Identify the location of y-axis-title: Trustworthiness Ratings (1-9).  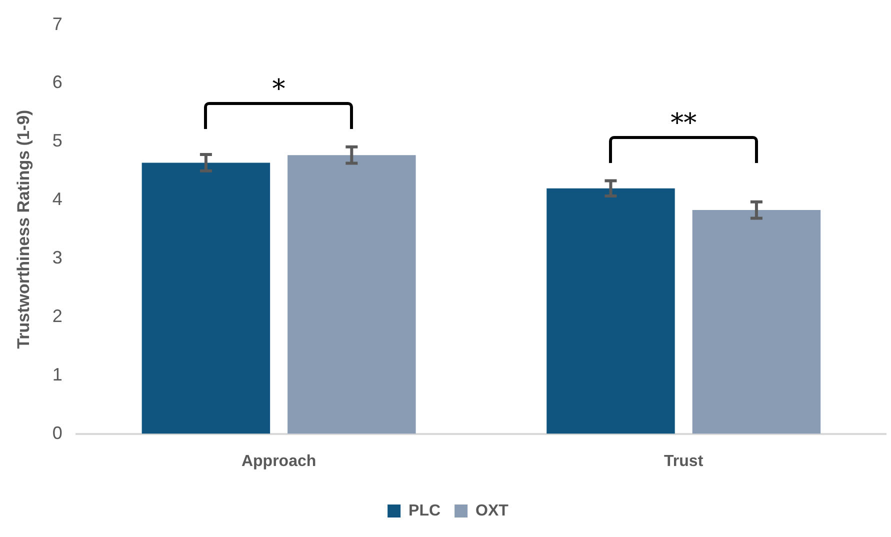
(23, 229).